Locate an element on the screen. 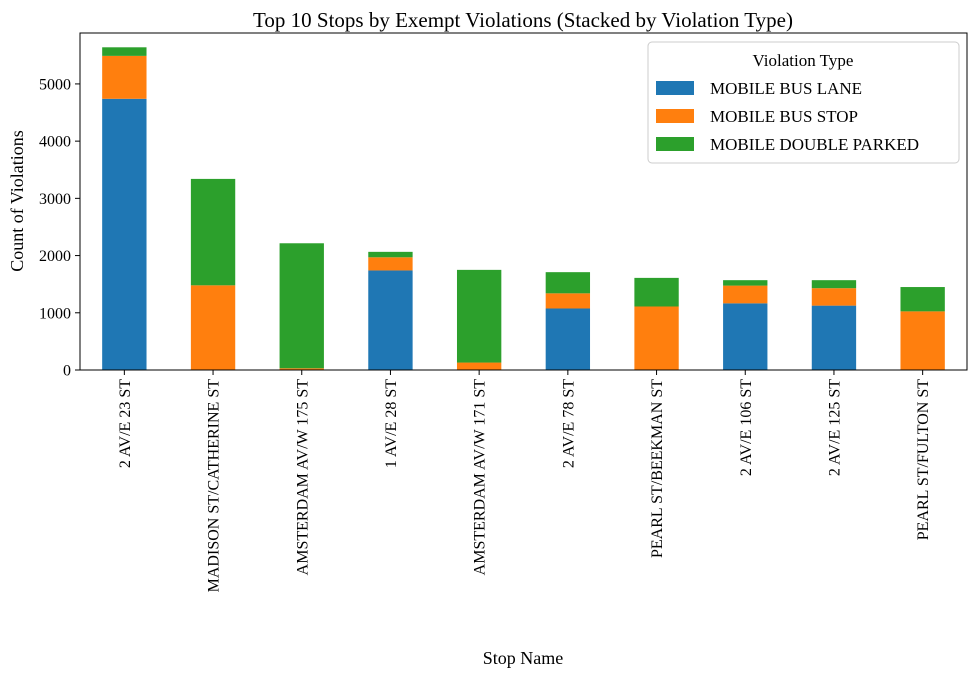 This screenshot has height=682, width=978. y-tick-label: 4000 is located at coordinates (55, 142).